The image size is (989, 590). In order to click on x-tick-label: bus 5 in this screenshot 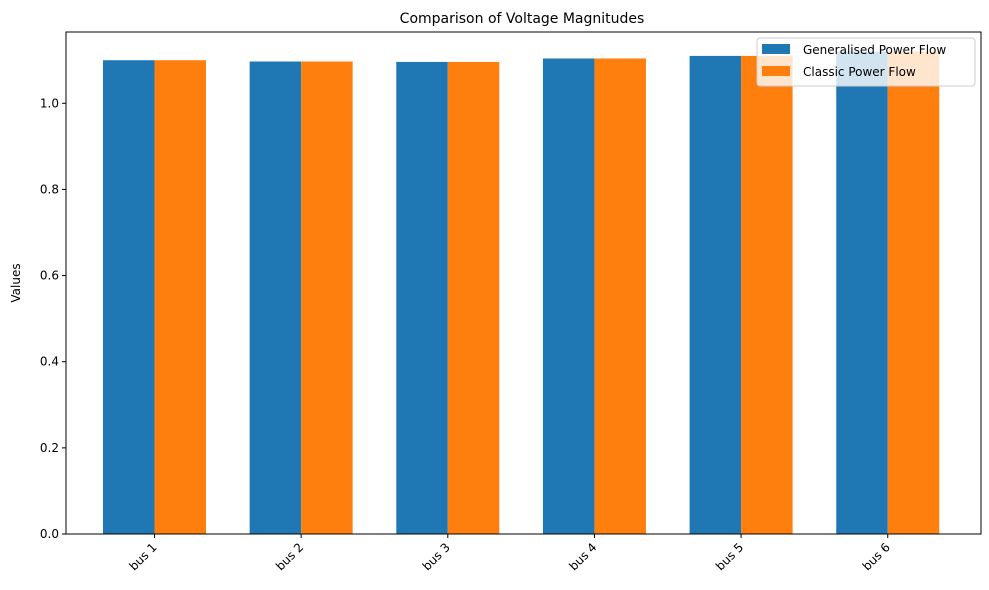, I will do `click(729, 556)`.